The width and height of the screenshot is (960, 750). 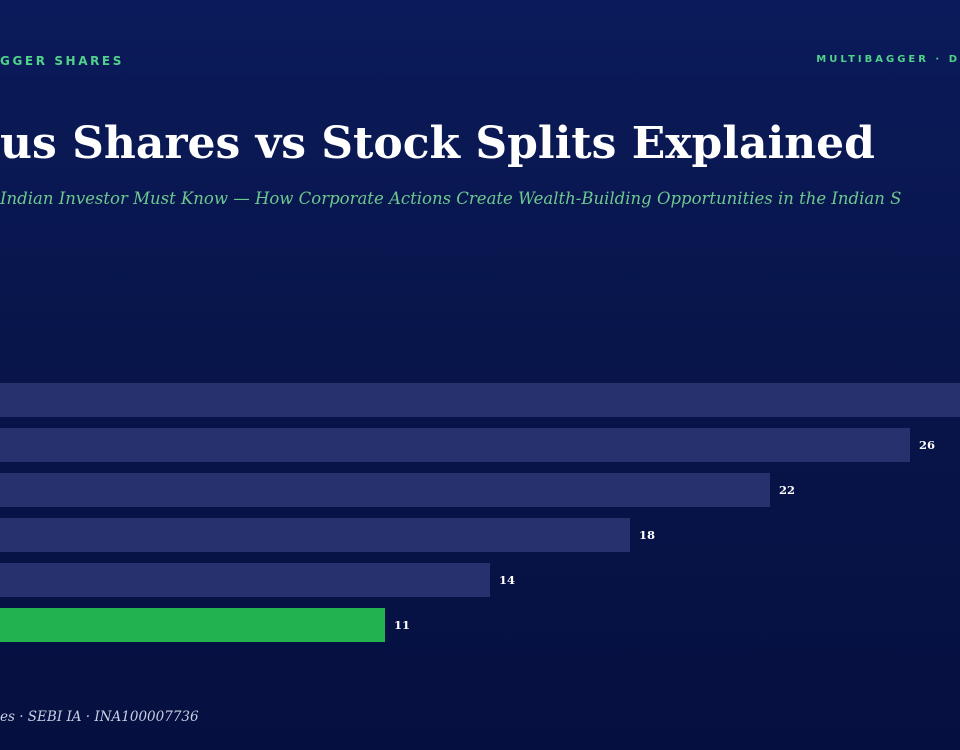 I want to click on bar-value-label-2: 22, so click(x=787, y=490).